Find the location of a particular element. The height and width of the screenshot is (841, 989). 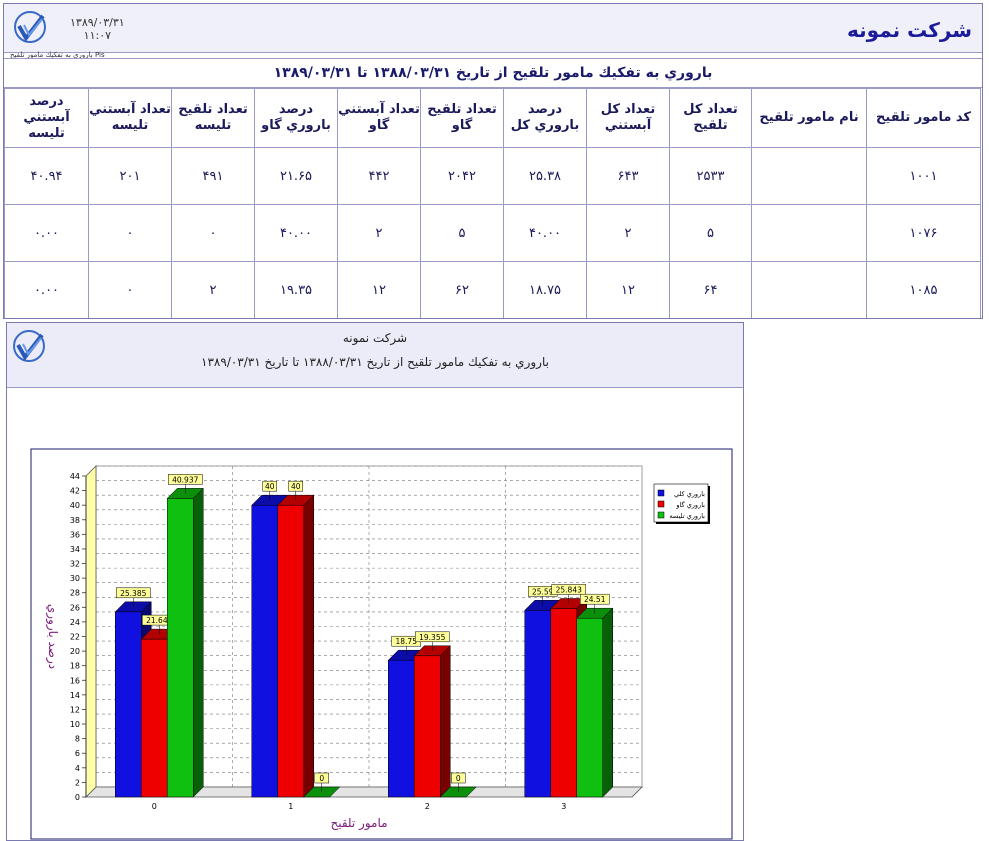

data-label: 25.385 is located at coordinates (133, 593).